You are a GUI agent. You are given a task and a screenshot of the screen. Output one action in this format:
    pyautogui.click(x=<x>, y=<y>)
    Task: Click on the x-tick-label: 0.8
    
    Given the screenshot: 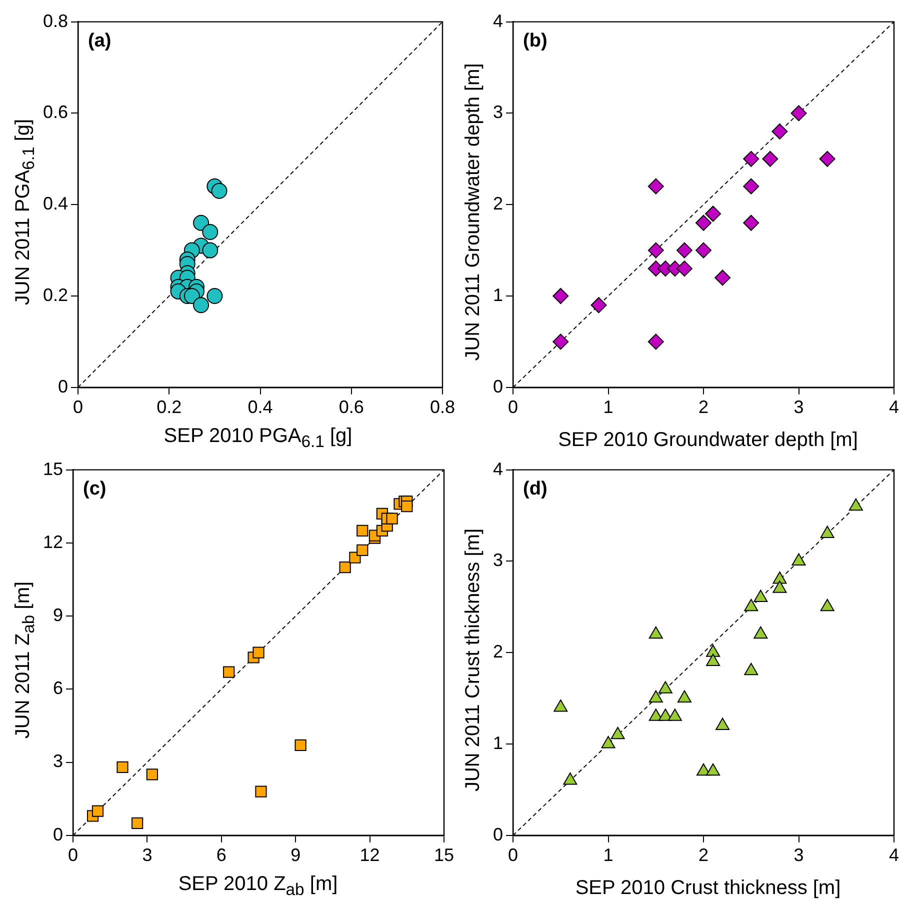 What is the action you would take?
    pyautogui.click(x=443, y=407)
    